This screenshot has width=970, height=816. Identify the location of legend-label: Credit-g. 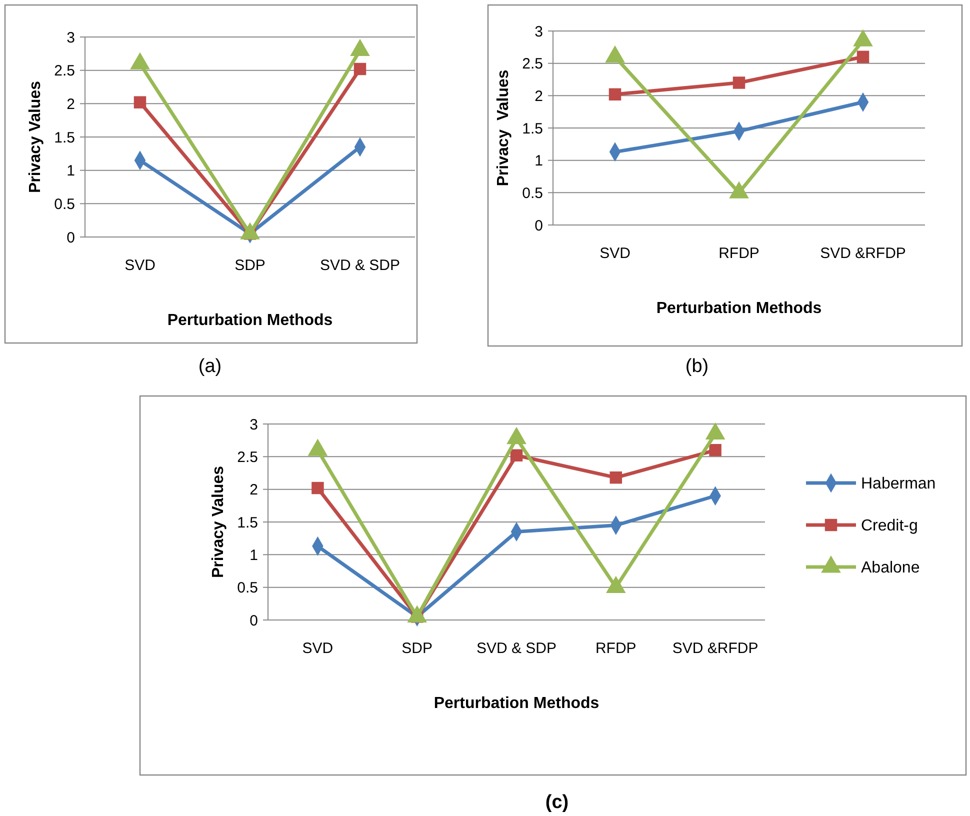
(889, 526).